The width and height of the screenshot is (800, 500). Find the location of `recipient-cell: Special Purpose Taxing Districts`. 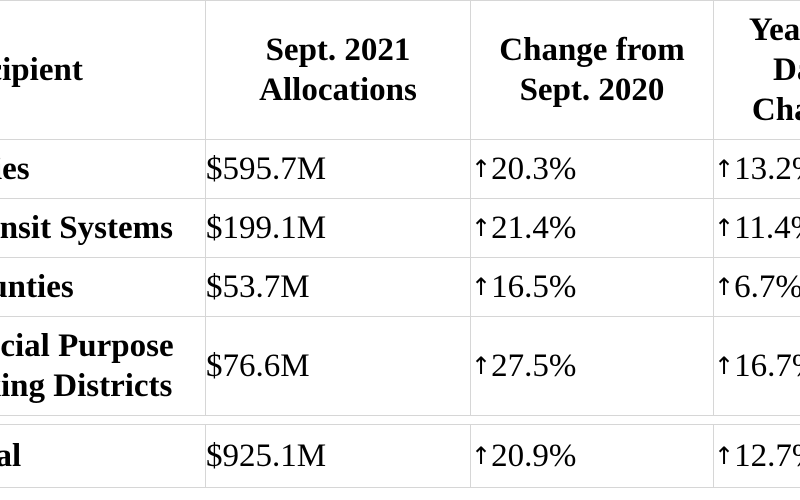

recipient-cell: Special Purpose Taxing Districts is located at coordinates (103, 366).